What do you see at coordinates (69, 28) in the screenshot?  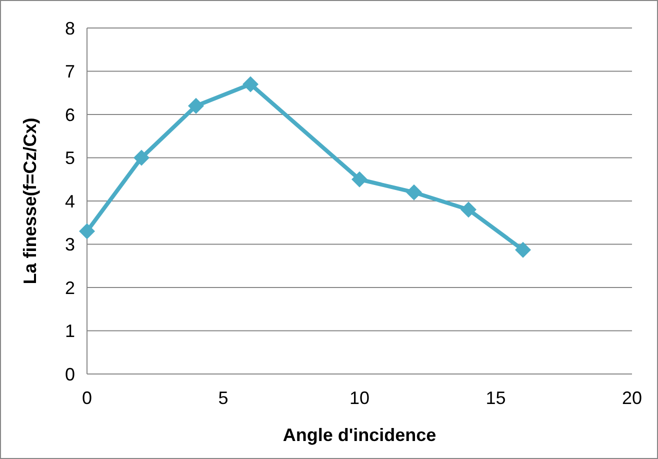 I see `y-tick-label: 8` at bounding box center [69, 28].